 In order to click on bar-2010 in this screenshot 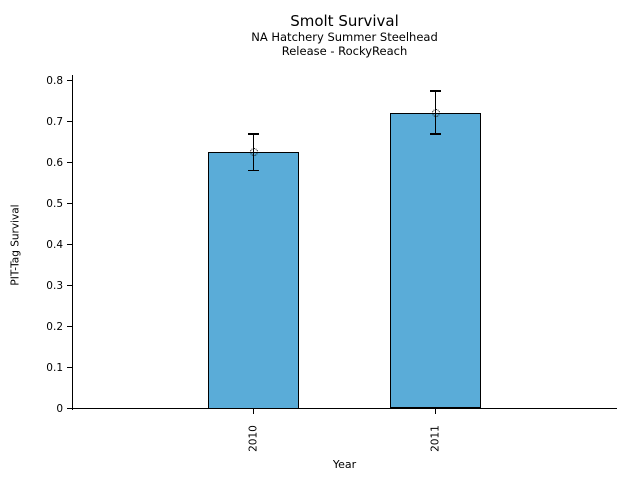, I will do `click(253, 280)`.